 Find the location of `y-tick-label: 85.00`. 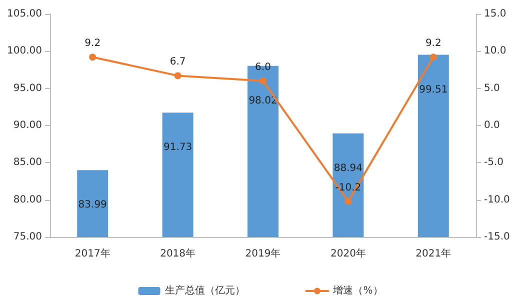

y-tick-label: 85.00 is located at coordinates (27, 162).